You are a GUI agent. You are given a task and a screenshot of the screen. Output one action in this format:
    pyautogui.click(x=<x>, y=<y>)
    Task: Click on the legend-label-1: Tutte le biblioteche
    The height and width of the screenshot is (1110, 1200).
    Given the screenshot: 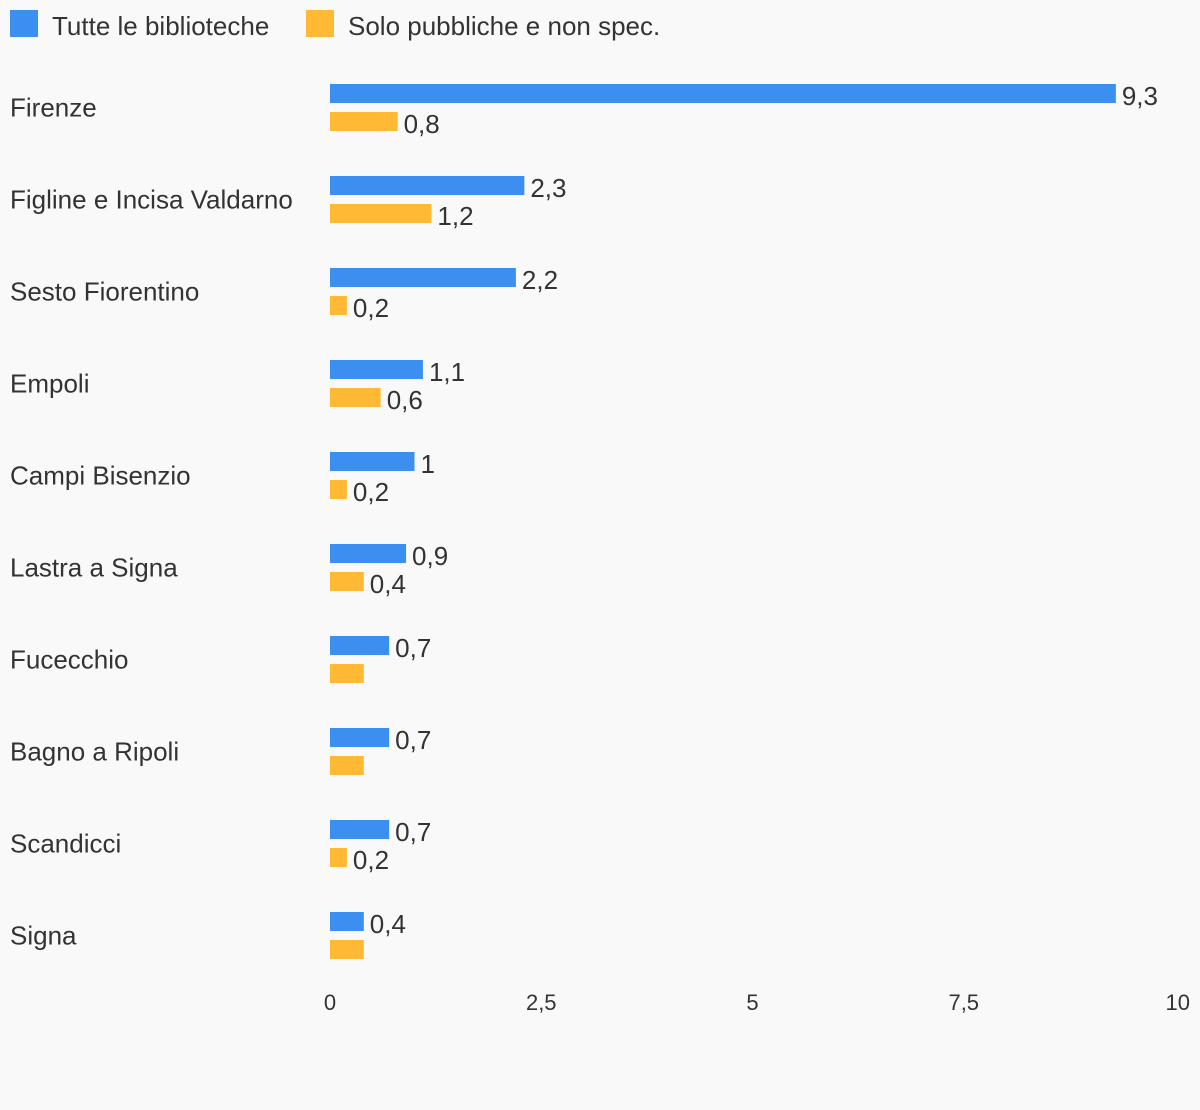 What is the action you would take?
    pyautogui.click(x=160, y=26)
    